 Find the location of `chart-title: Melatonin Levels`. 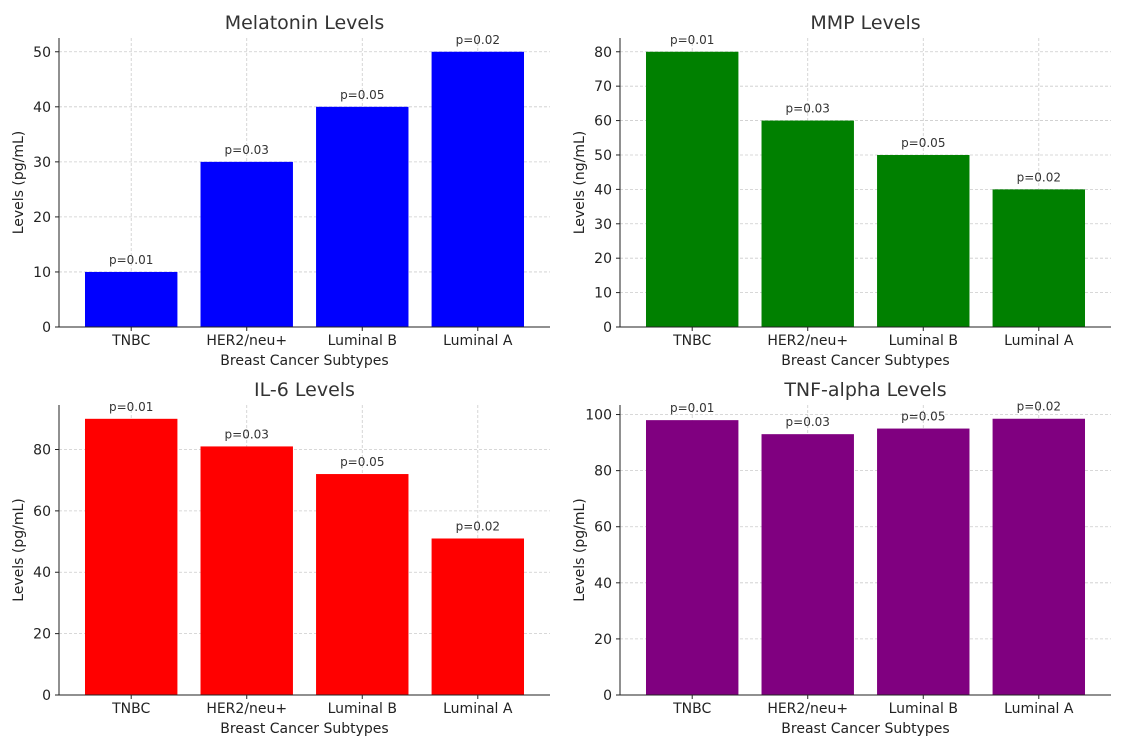

chart-title: Melatonin Levels is located at coordinates (305, 23).